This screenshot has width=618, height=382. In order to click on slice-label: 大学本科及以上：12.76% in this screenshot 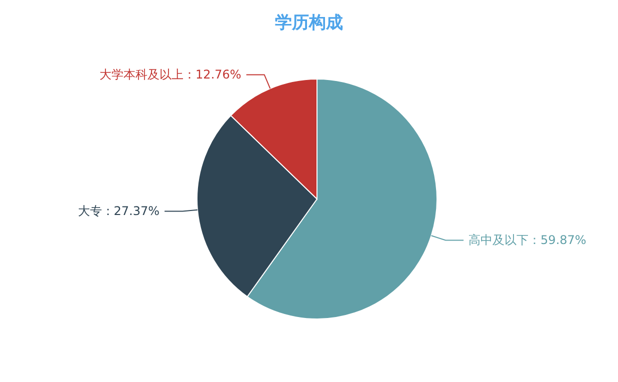, I will do `click(171, 75)`.